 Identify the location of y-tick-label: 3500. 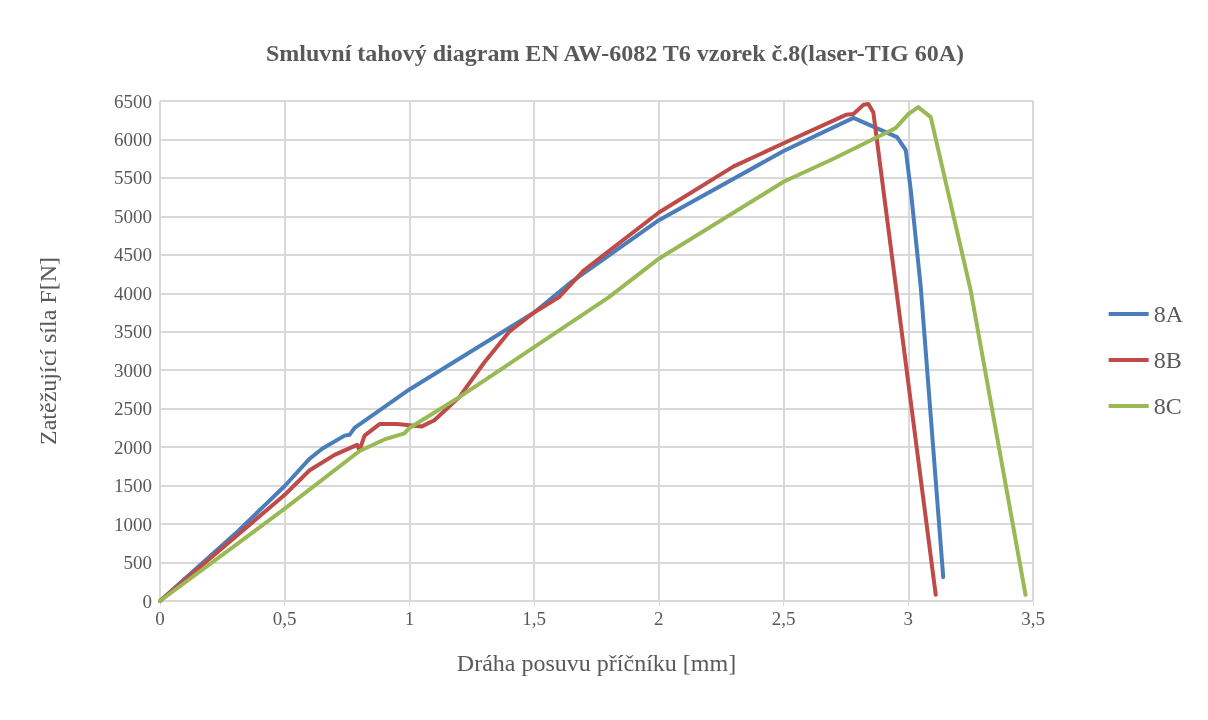
(133, 332).